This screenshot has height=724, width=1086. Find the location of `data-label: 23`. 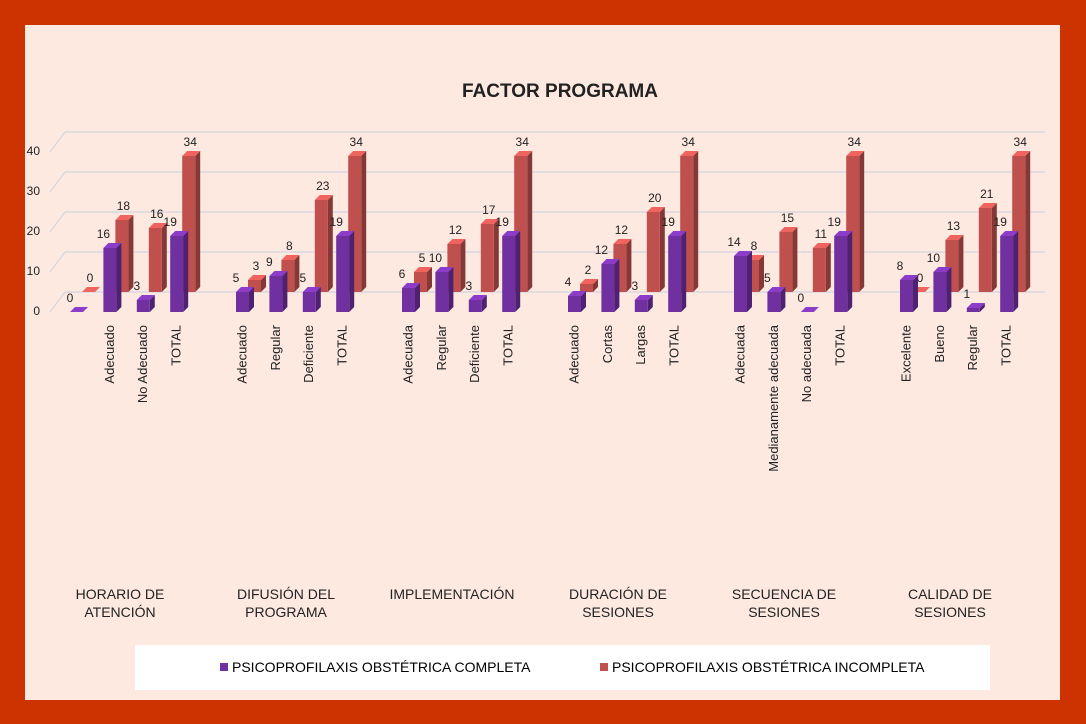

data-label: 23 is located at coordinates (323, 186).